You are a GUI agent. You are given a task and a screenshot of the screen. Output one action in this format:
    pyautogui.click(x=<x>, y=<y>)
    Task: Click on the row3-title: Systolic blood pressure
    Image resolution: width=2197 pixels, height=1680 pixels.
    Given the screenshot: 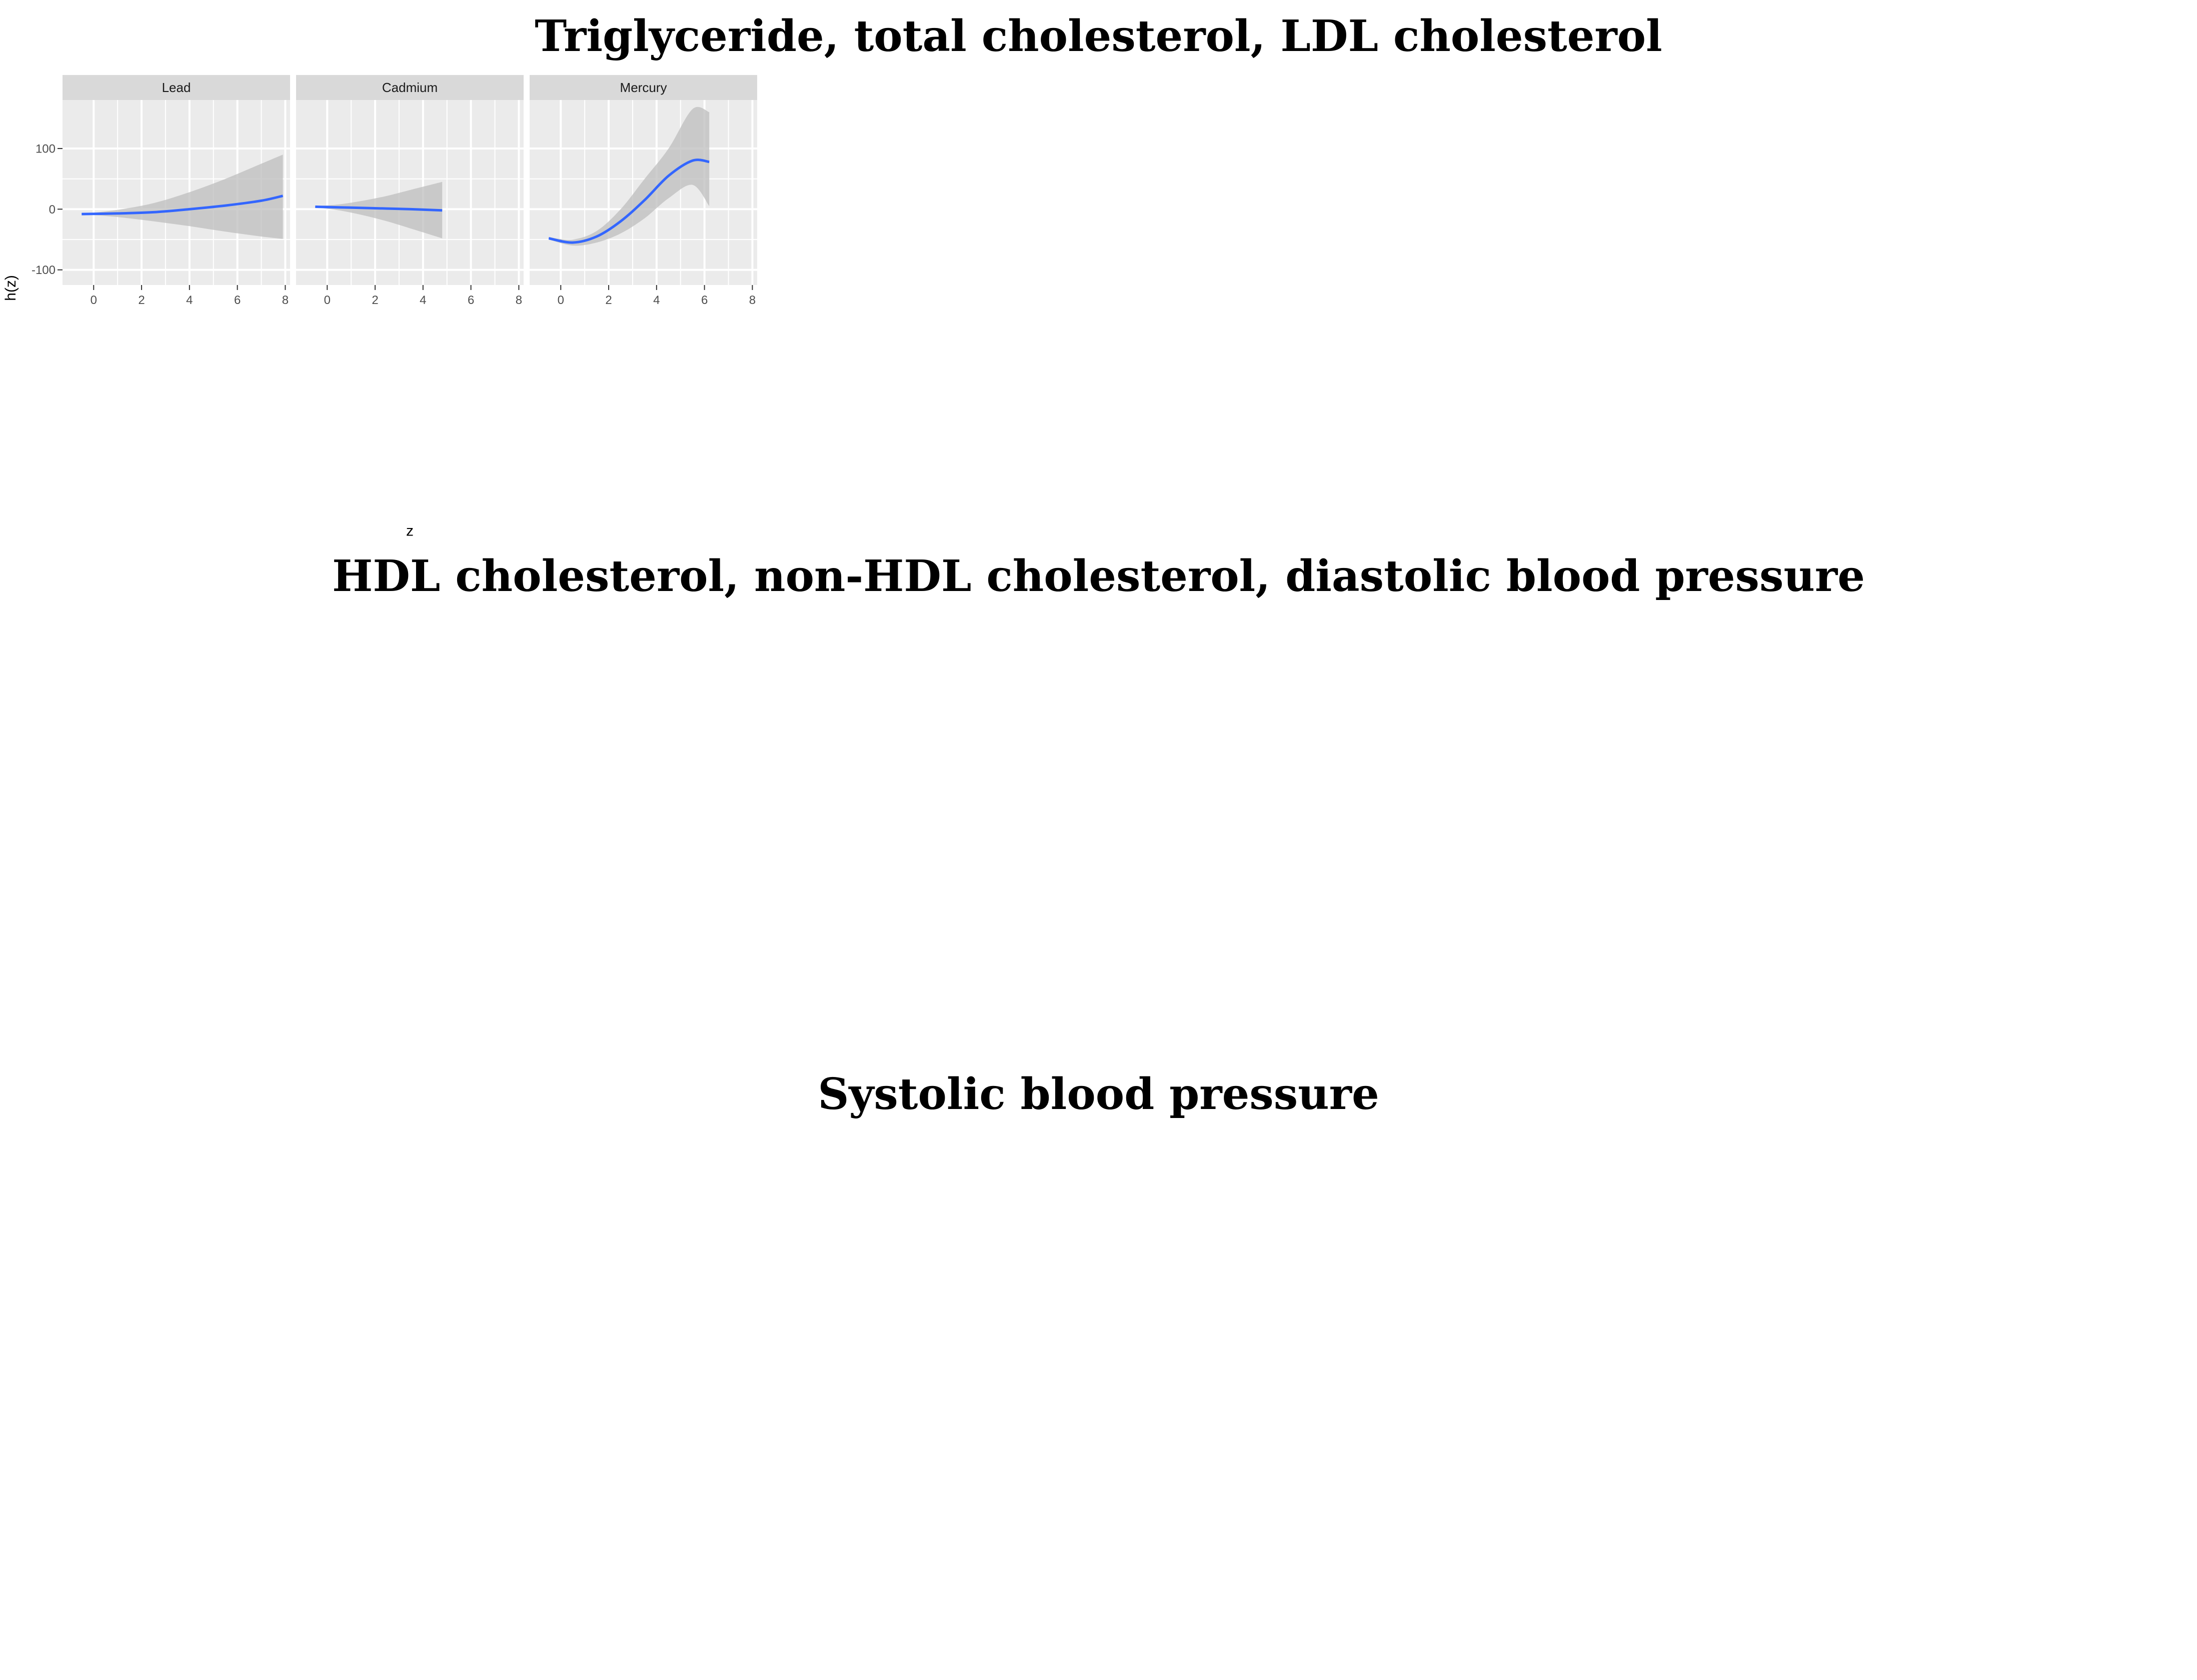 What is the action you would take?
    pyautogui.click(x=1098, y=1094)
    